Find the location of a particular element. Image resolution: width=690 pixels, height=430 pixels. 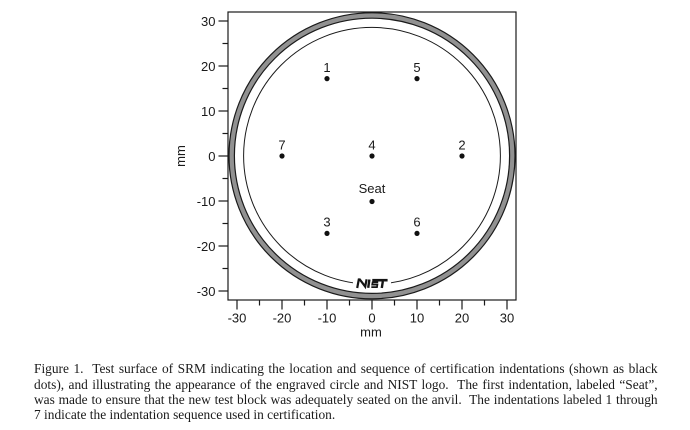

svg-text: 1 is located at coordinates (326, 67).